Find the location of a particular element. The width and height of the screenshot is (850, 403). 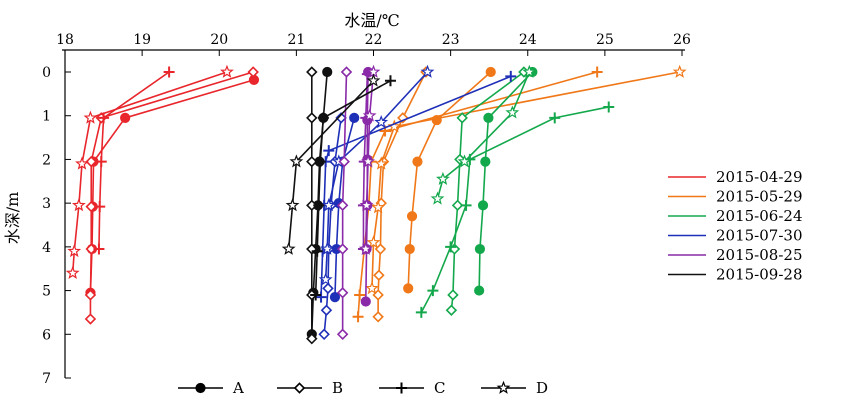

series-2015-04-29-B is located at coordinates (171, 195).